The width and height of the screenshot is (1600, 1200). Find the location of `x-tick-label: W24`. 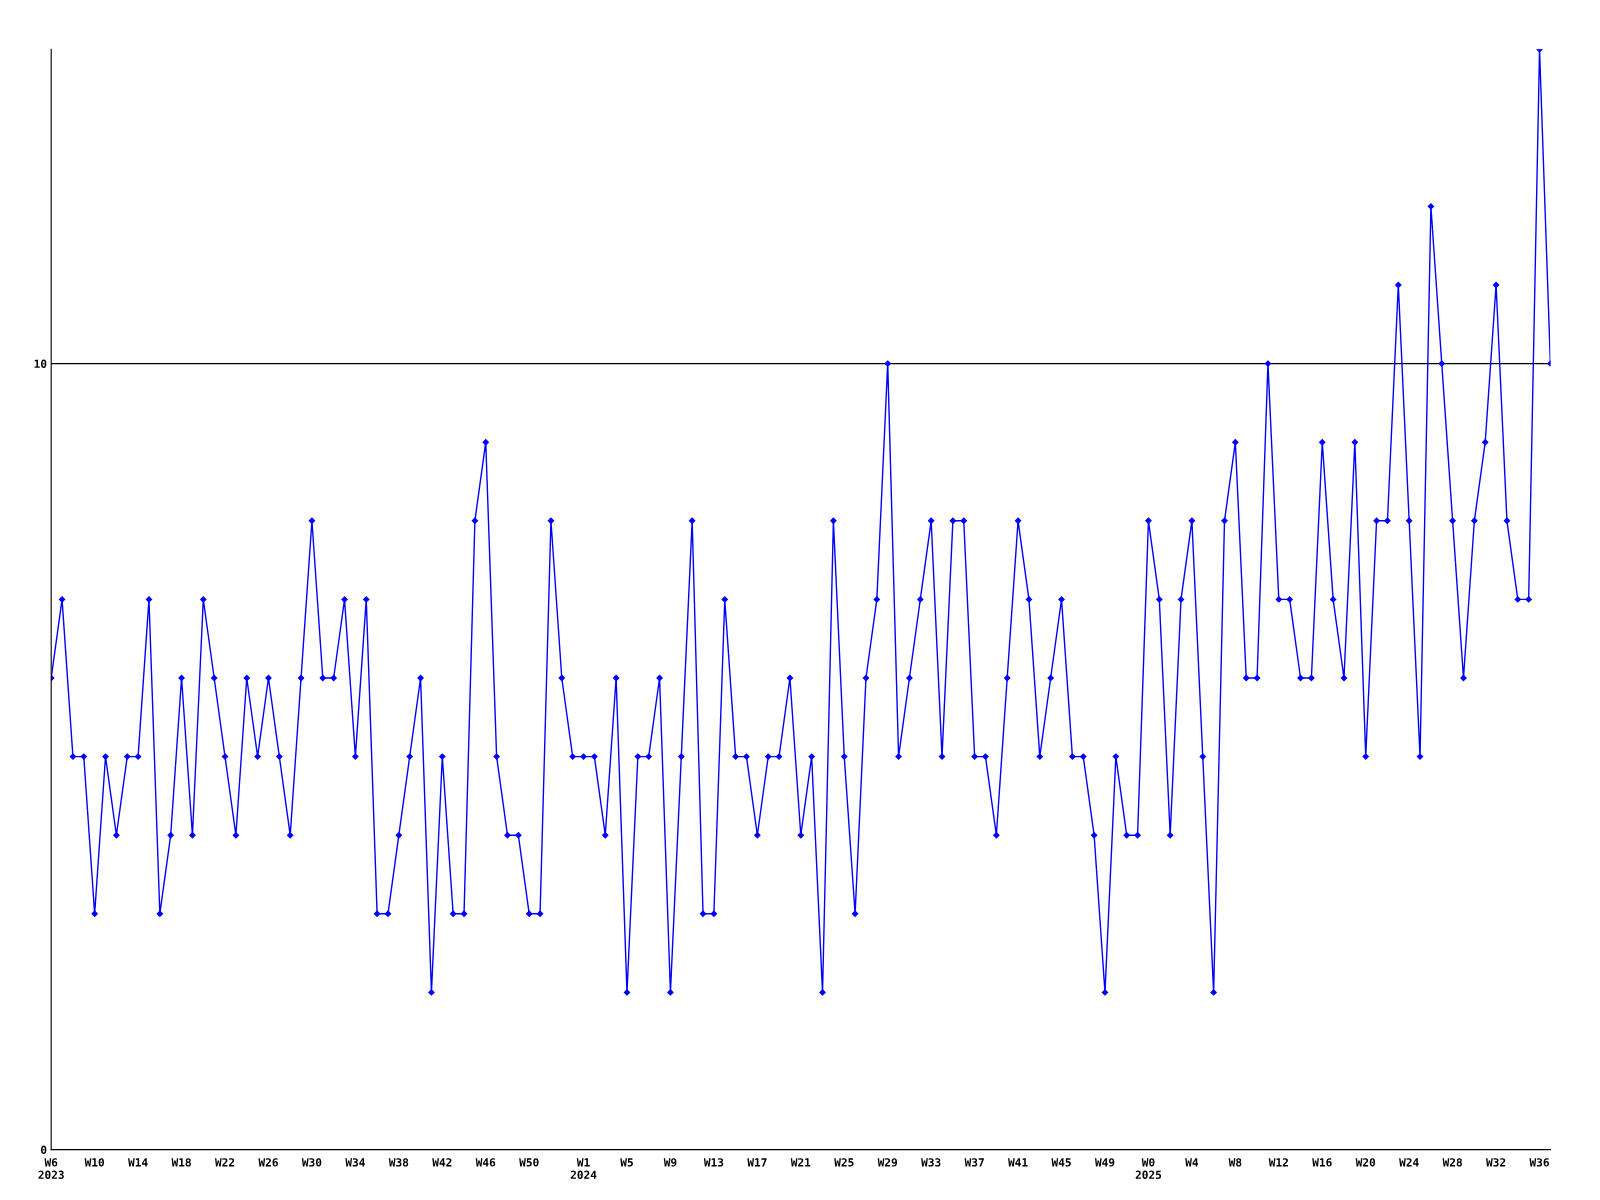

x-tick-label: W24 is located at coordinates (1409, 1162).